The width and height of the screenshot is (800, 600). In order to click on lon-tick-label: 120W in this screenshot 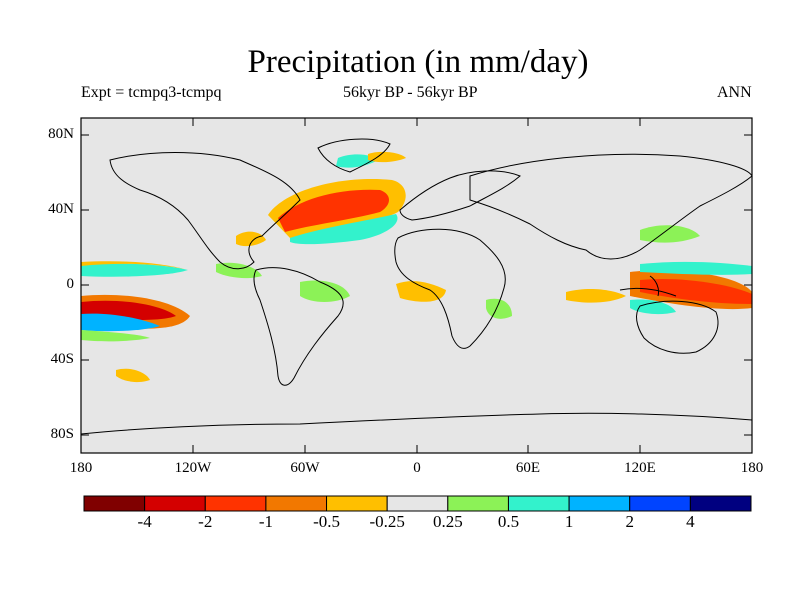, I will do `click(193, 468)`.